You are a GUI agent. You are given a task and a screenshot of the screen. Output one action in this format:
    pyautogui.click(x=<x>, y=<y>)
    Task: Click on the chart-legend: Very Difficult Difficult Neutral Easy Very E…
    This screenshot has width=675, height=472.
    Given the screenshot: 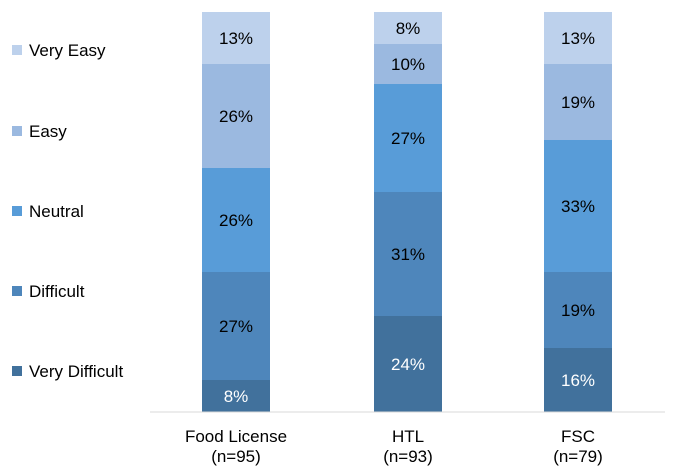 What is the action you would take?
    pyautogui.click(x=67, y=211)
    